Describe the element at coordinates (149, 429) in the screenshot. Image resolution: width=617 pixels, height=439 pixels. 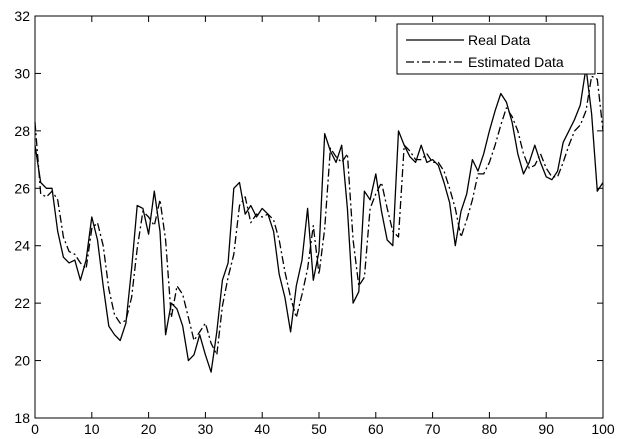
I see `x-tick-label: 20` at that location.